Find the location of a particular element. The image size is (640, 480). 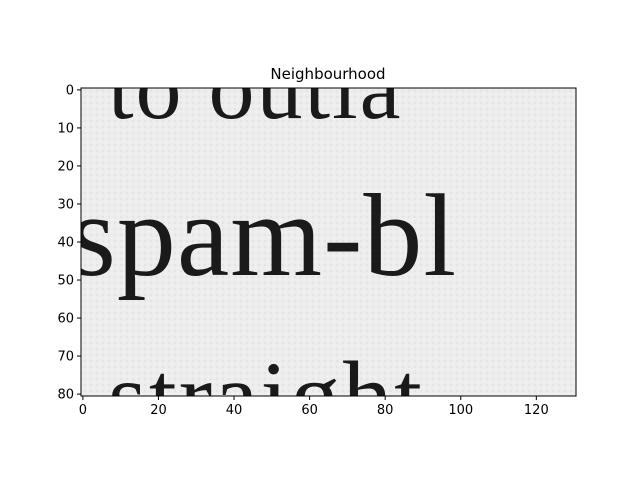

x-tick-label: 100 is located at coordinates (460, 410).